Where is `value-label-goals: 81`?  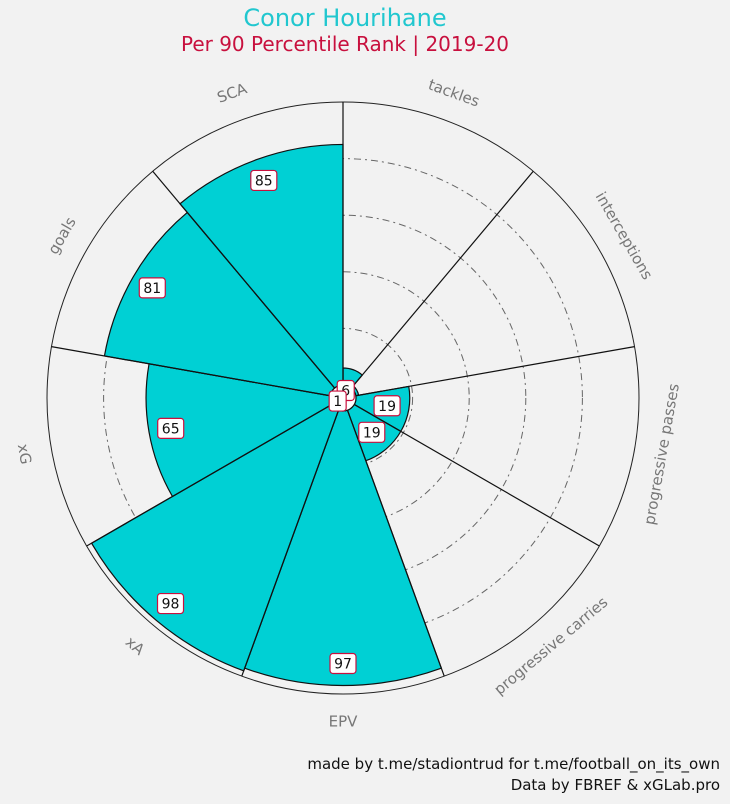
value-label-goals: 81 is located at coordinates (152, 288).